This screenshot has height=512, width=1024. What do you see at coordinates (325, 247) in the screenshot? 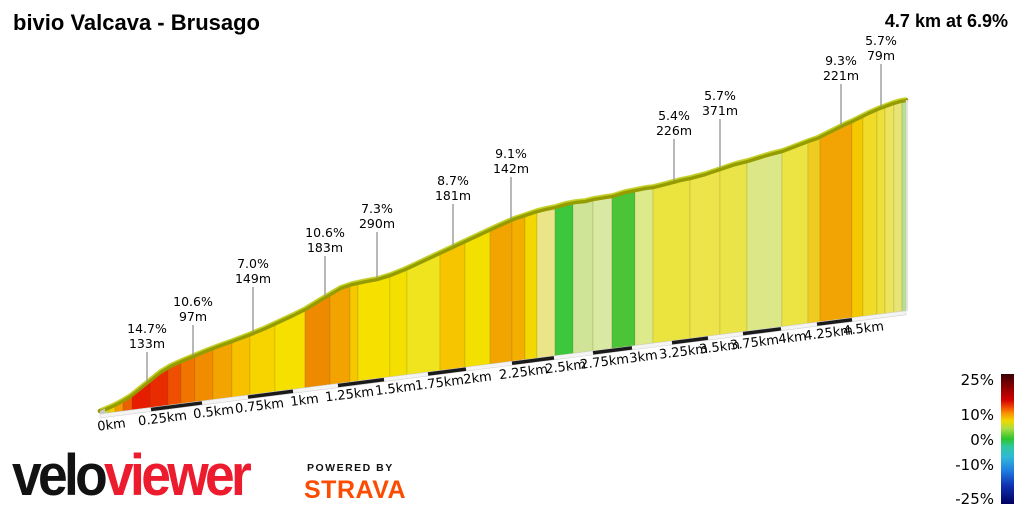
I see `annotation-elevation: 183m` at bounding box center [325, 247].